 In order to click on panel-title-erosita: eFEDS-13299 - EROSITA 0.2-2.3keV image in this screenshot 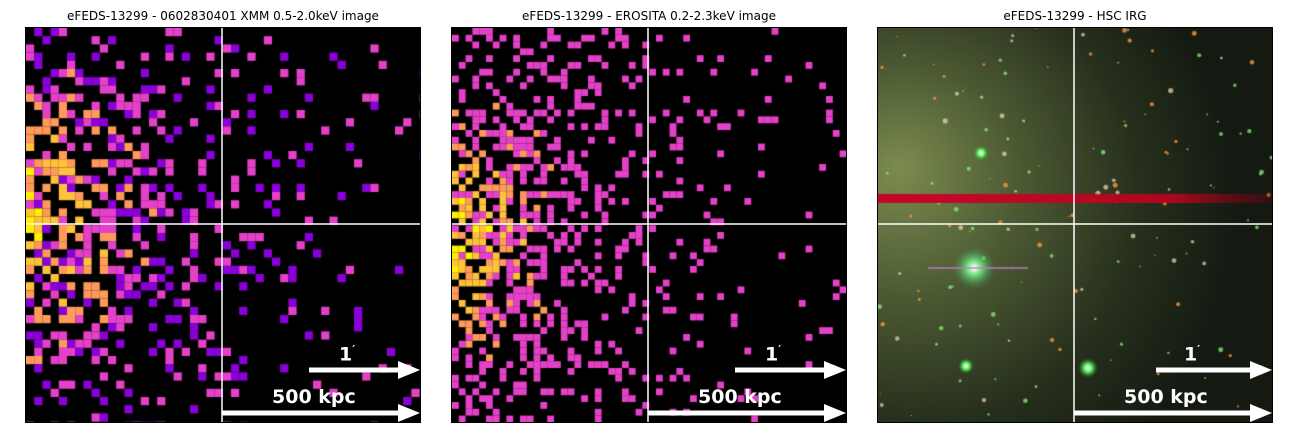, I will do `click(649, 16)`.